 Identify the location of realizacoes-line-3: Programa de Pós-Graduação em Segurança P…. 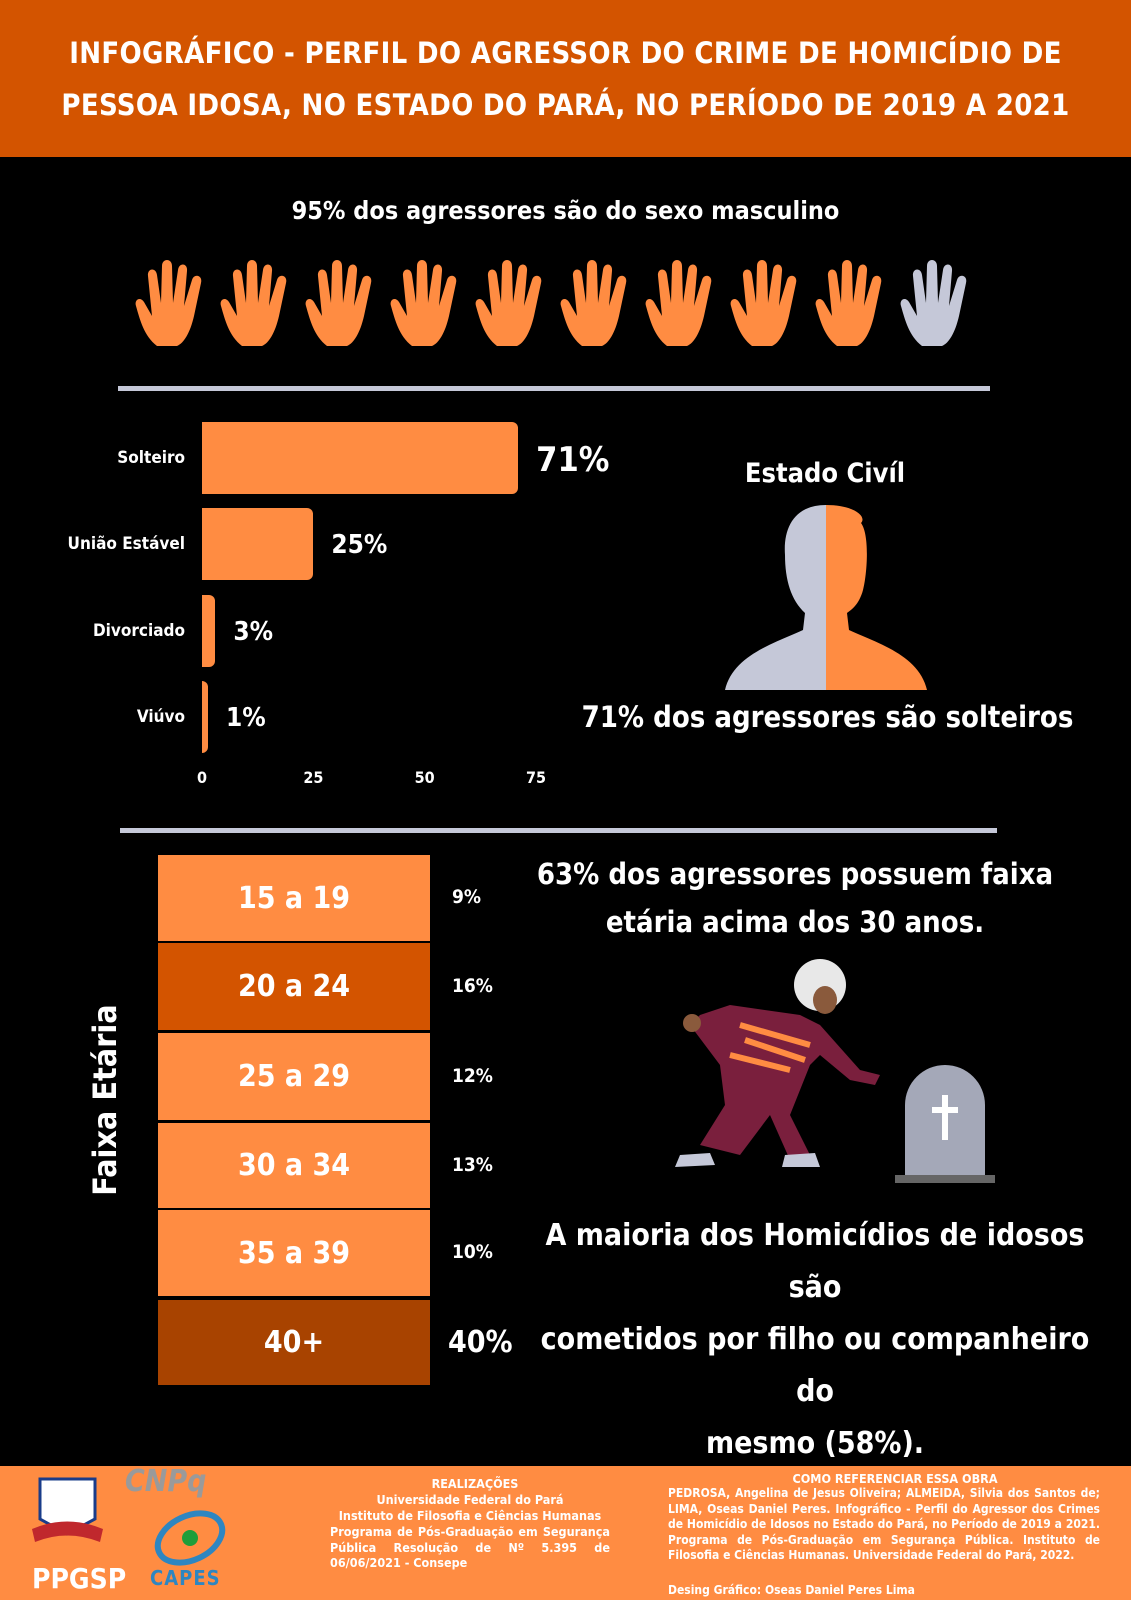
(470, 1547).